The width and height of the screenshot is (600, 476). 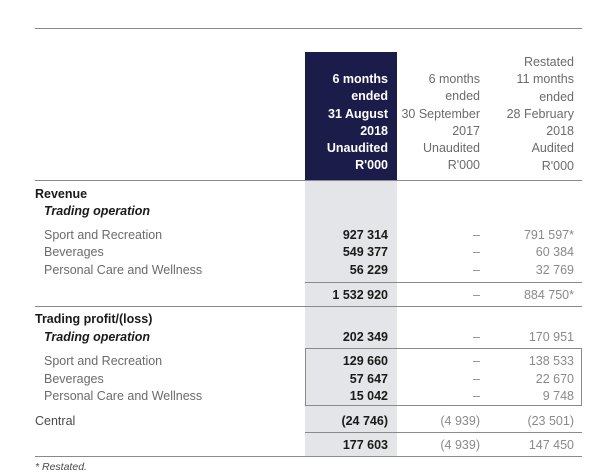 I want to click on current-period-header-box, so click(x=351, y=116).